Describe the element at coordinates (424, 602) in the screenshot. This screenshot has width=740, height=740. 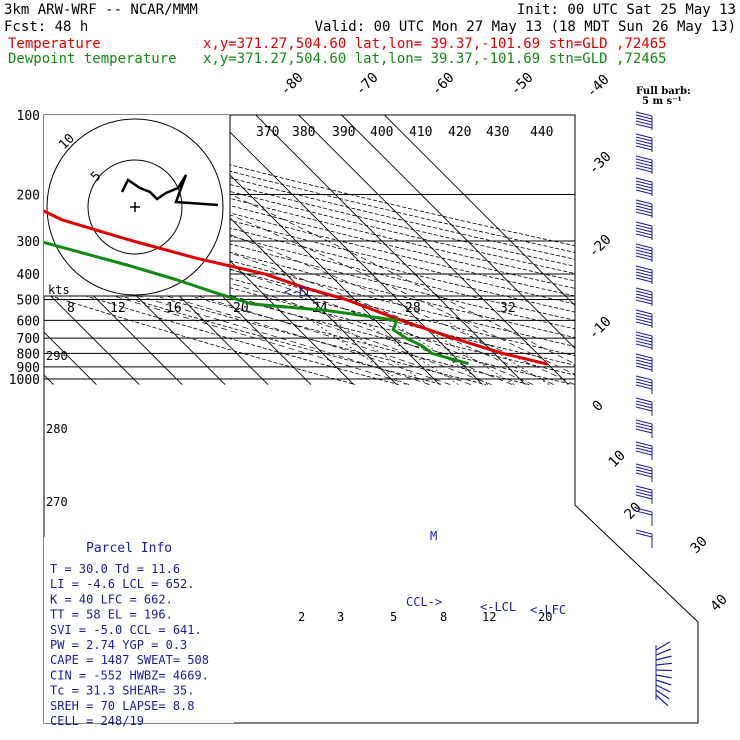
I see `ccl-marker: CCL->` at that location.